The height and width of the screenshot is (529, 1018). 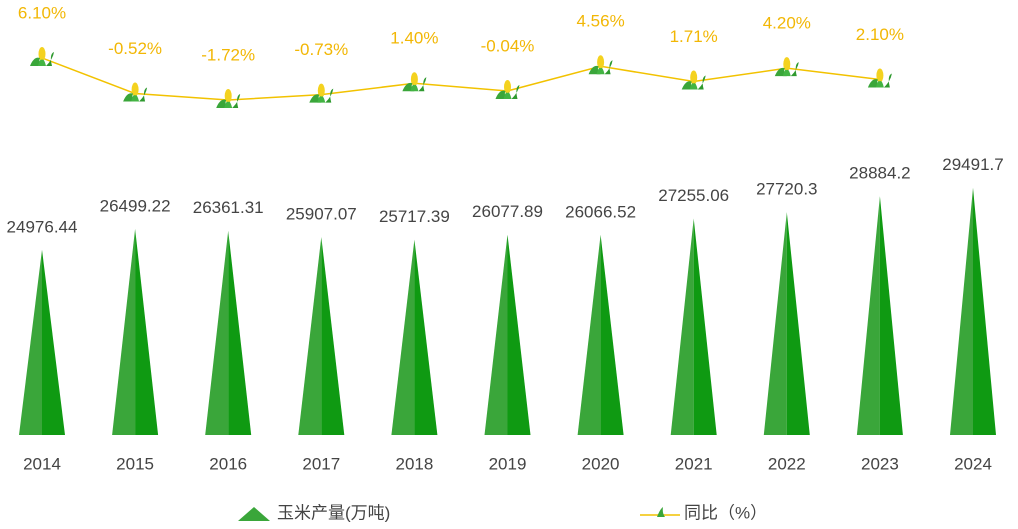 I want to click on data-label: -0.52%, so click(x=135, y=48).